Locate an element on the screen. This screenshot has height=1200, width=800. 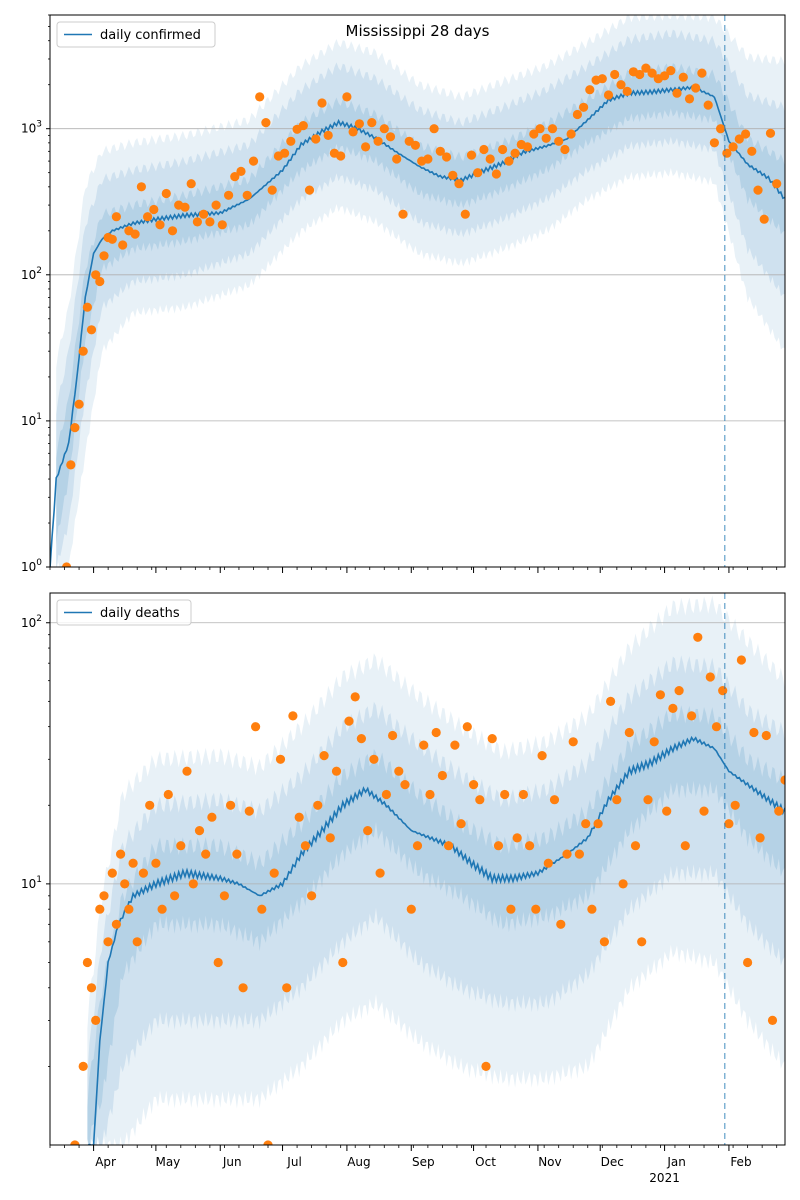
x-tick-label: Dec is located at coordinates (612, 1162).